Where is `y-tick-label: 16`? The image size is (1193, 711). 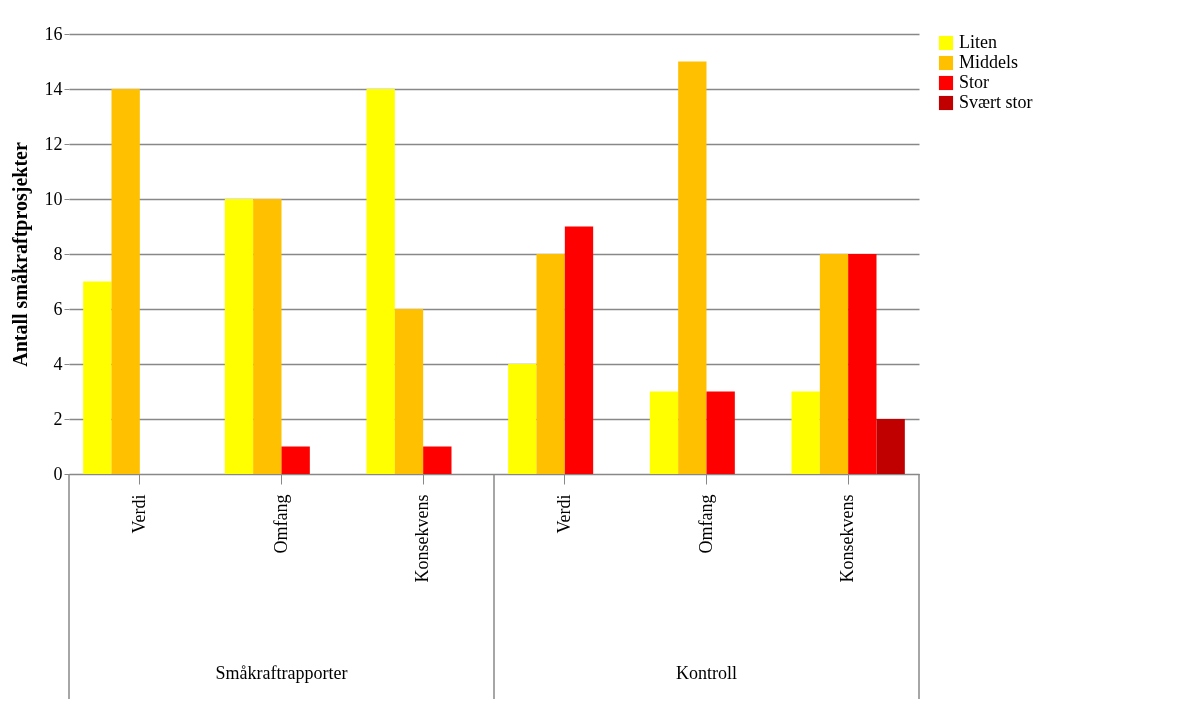 y-tick-label: 16 is located at coordinates (53, 33).